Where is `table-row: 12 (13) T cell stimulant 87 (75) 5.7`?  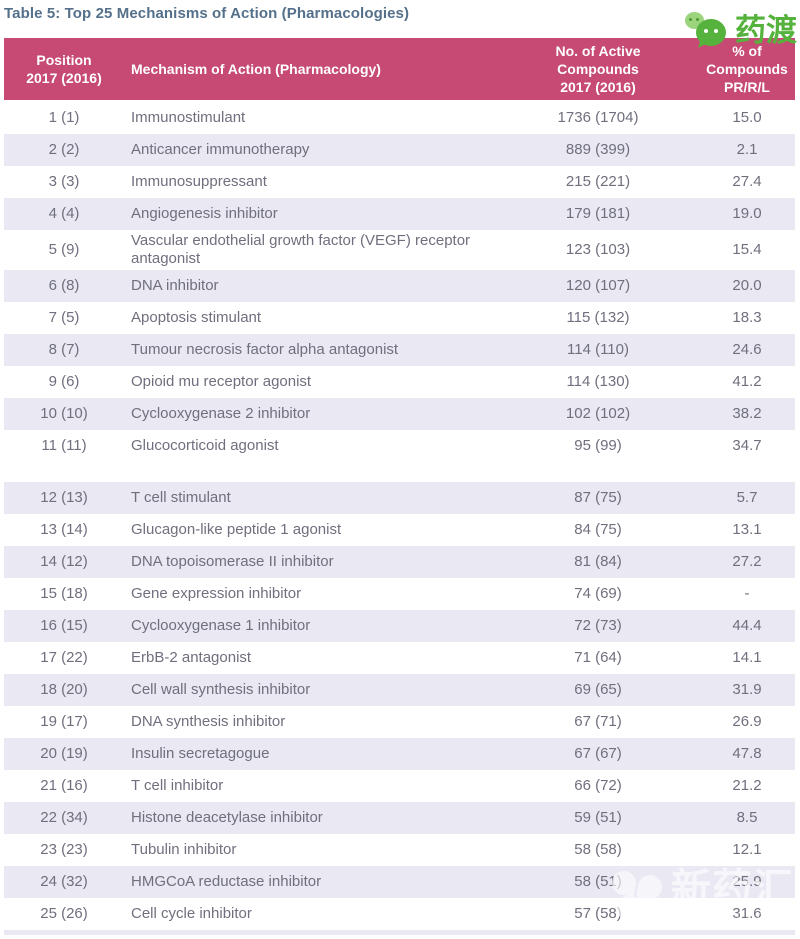
table-row: 12 (13) T cell stimulant 87 (75) 5.7 is located at coordinates (399, 498).